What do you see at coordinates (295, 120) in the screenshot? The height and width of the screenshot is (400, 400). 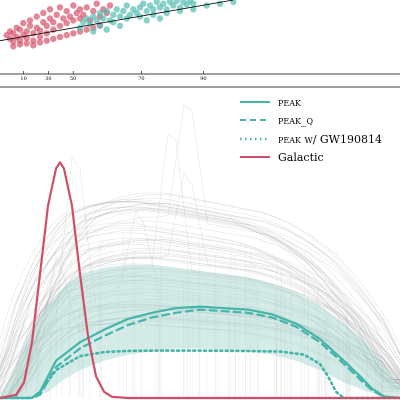 I see `legend-label-peak-q: peak_q` at bounding box center [295, 120].